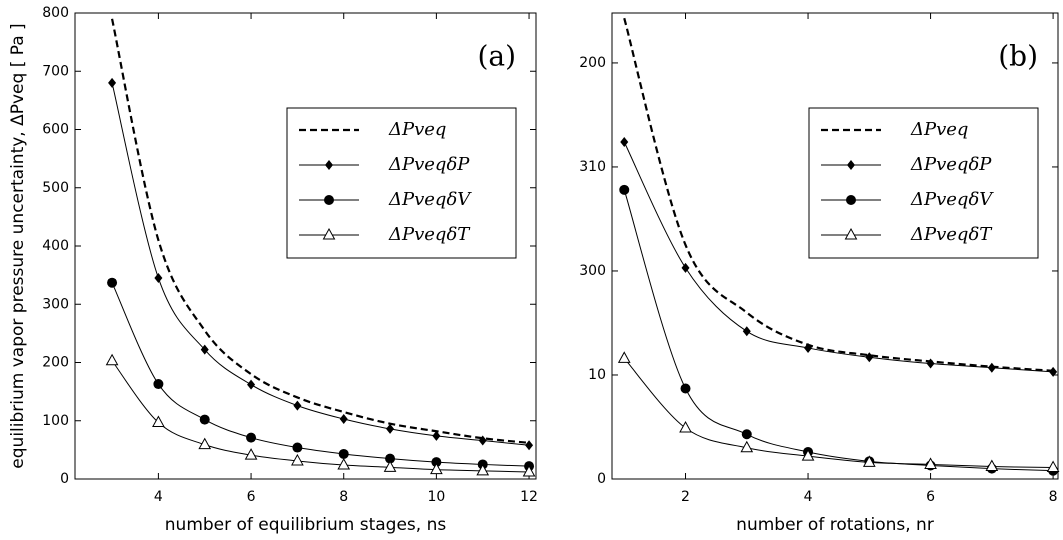 Image resolution: width=1063 pixels, height=540 pixels. What do you see at coordinates (592, 167) in the screenshot?
I see `y-tick-label: 310` at bounding box center [592, 167].